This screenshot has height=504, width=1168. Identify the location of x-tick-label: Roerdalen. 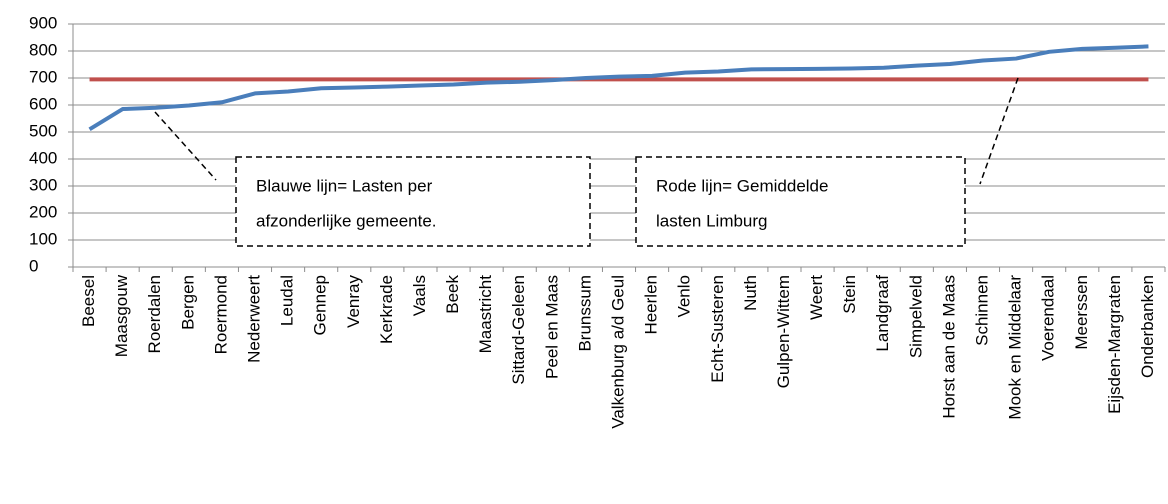
(154, 314).